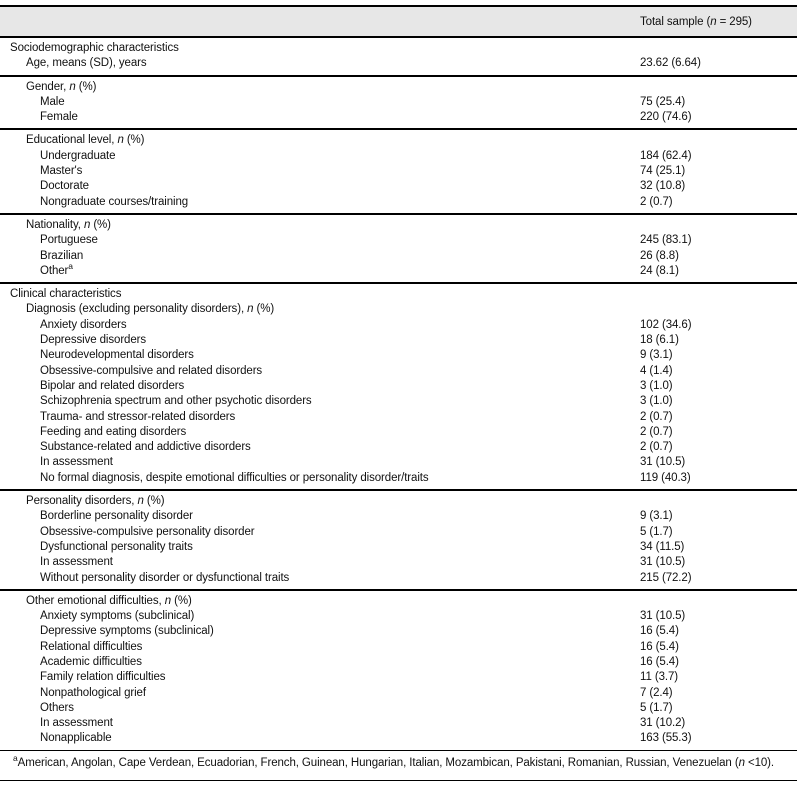 The height and width of the screenshot is (802, 797). What do you see at coordinates (665, 477) in the screenshot?
I see `row-value: 119 (40.3)` at bounding box center [665, 477].